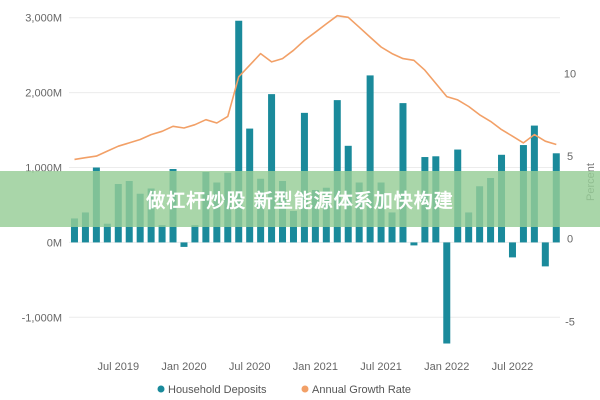 The height and width of the screenshot is (400, 600). Describe the element at coordinates (305, 389) in the screenshot. I see `legend-marker-annual-growth-rate` at that location.